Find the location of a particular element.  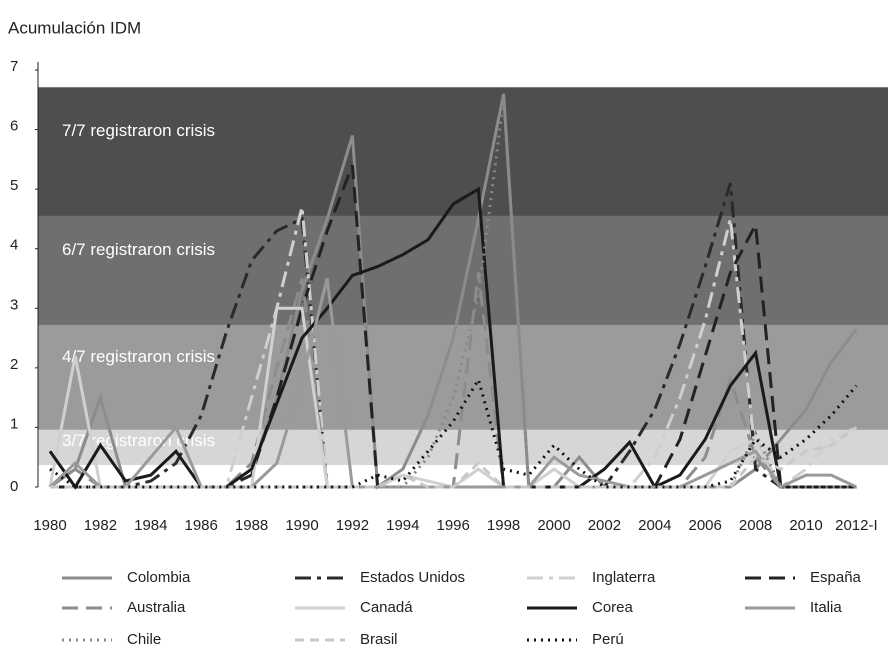

legend-label: Corea is located at coordinates (613, 607).